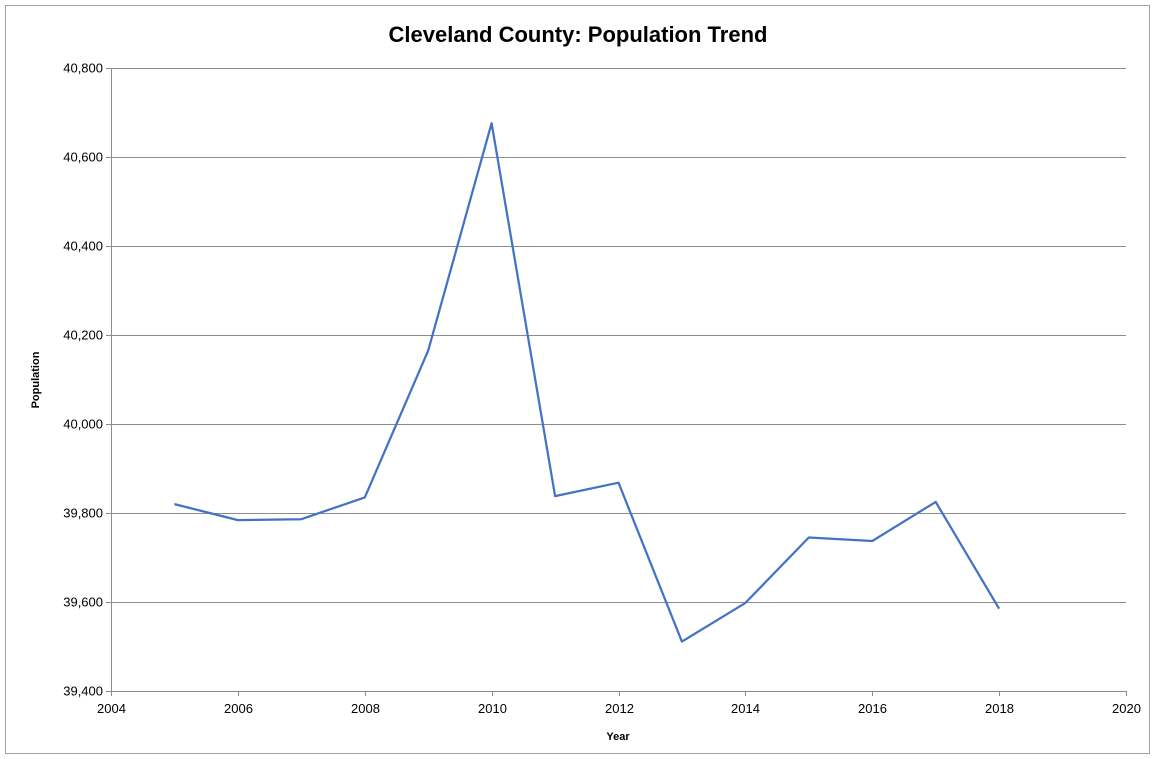 Image resolution: width=1154 pixels, height=759 pixels. What do you see at coordinates (111, 708) in the screenshot?
I see `x-tick-label: 2004` at bounding box center [111, 708].